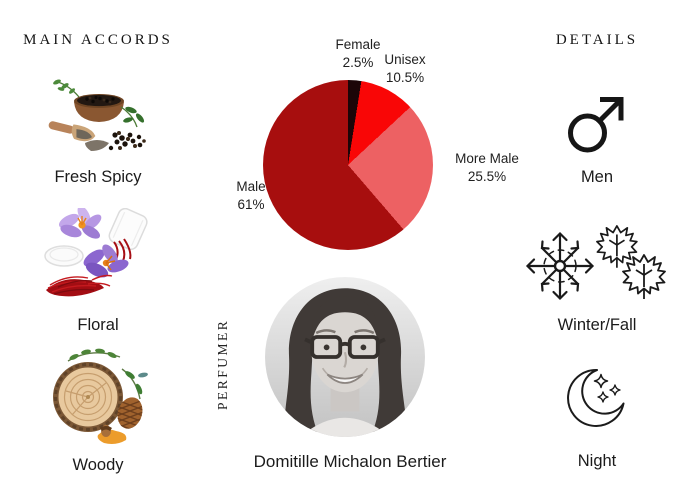 The height and width of the screenshot is (500, 700). What do you see at coordinates (597, 461) in the screenshot?
I see `detail-label-night: Night` at bounding box center [597, 461].